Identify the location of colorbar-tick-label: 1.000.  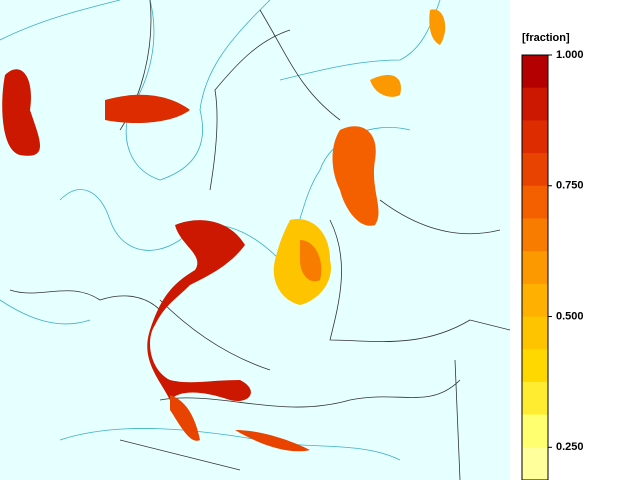
(570, 55).